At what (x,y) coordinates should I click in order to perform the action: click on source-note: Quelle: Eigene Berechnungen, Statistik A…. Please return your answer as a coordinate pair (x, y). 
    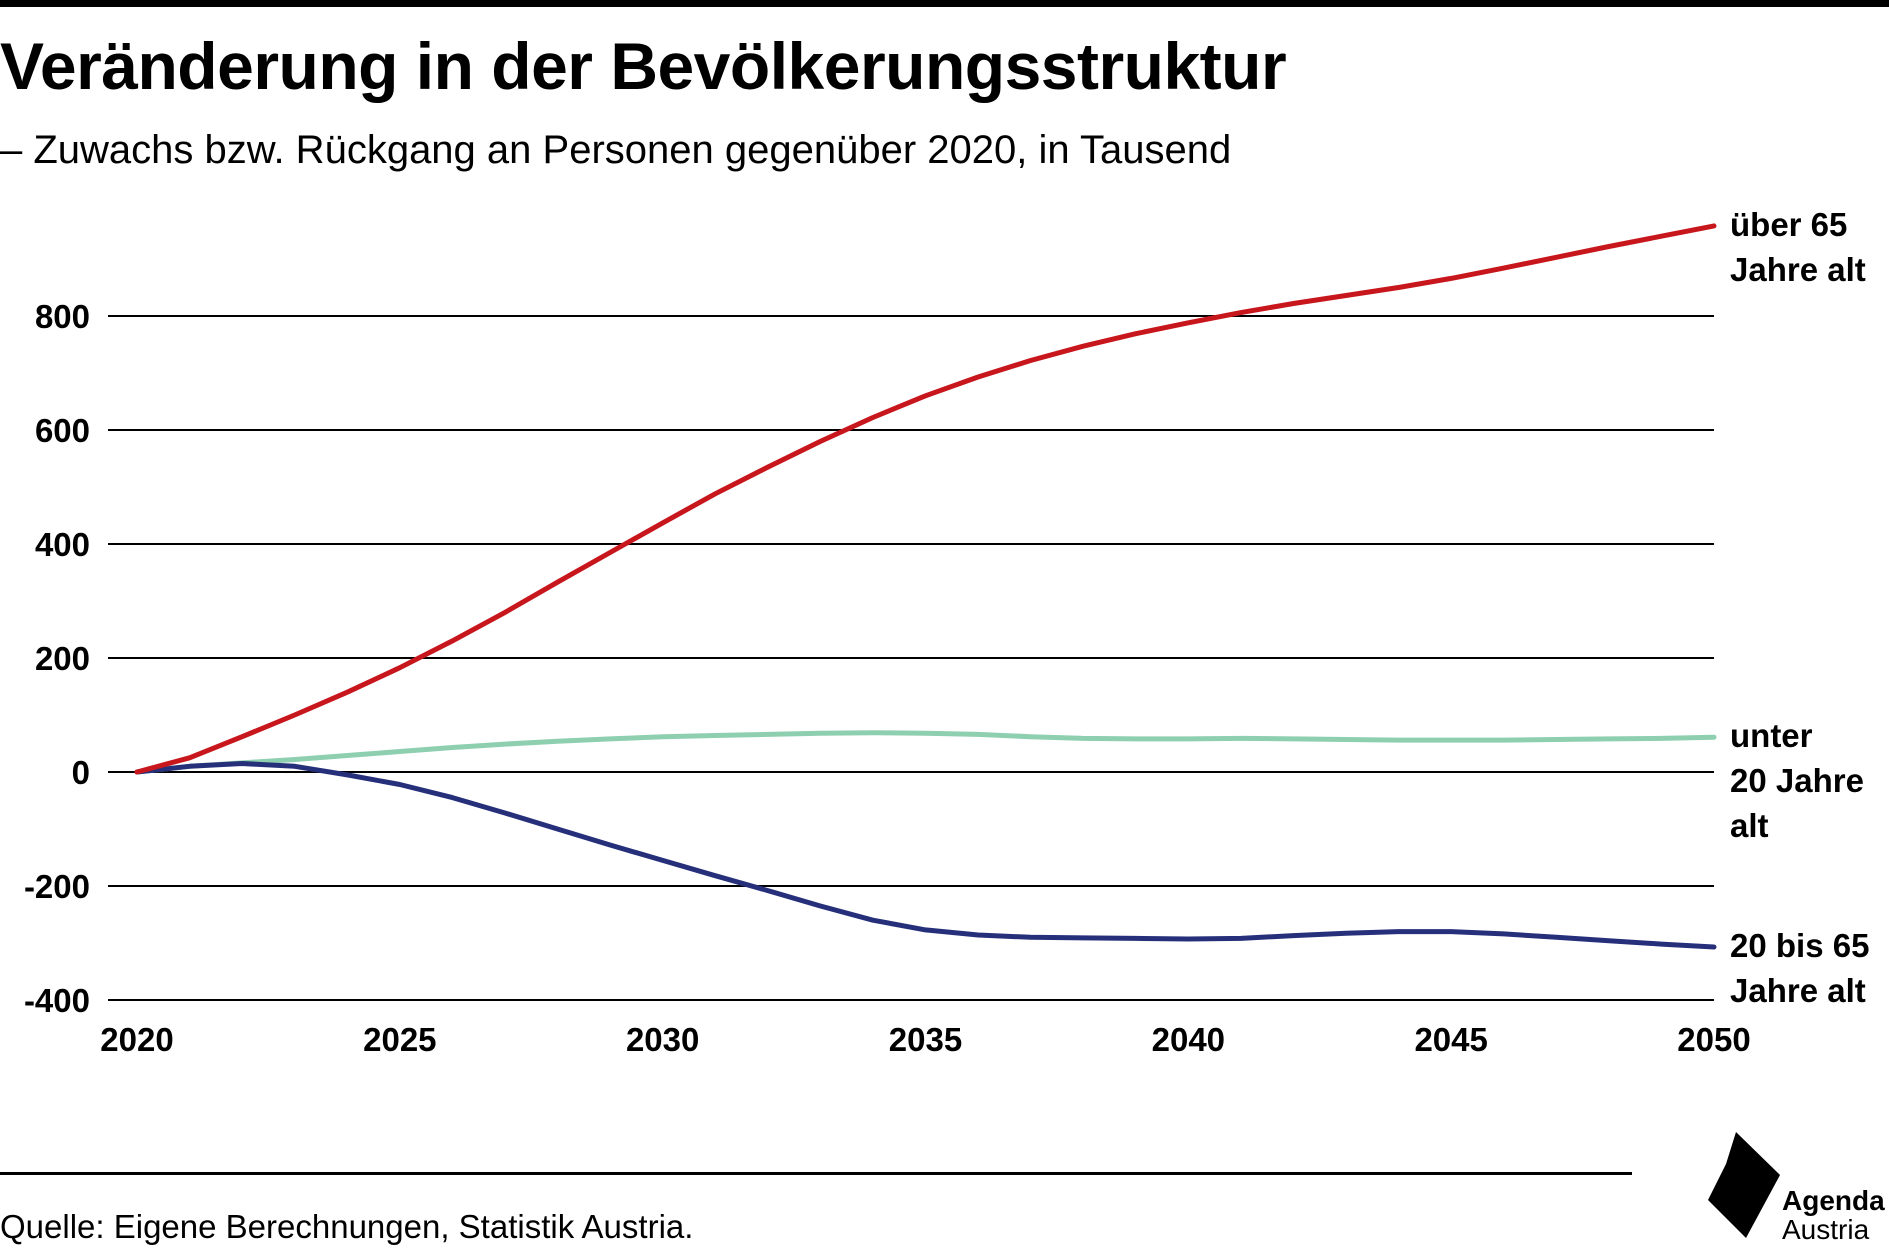
    Looking at the image, I should click on (347, 1226).